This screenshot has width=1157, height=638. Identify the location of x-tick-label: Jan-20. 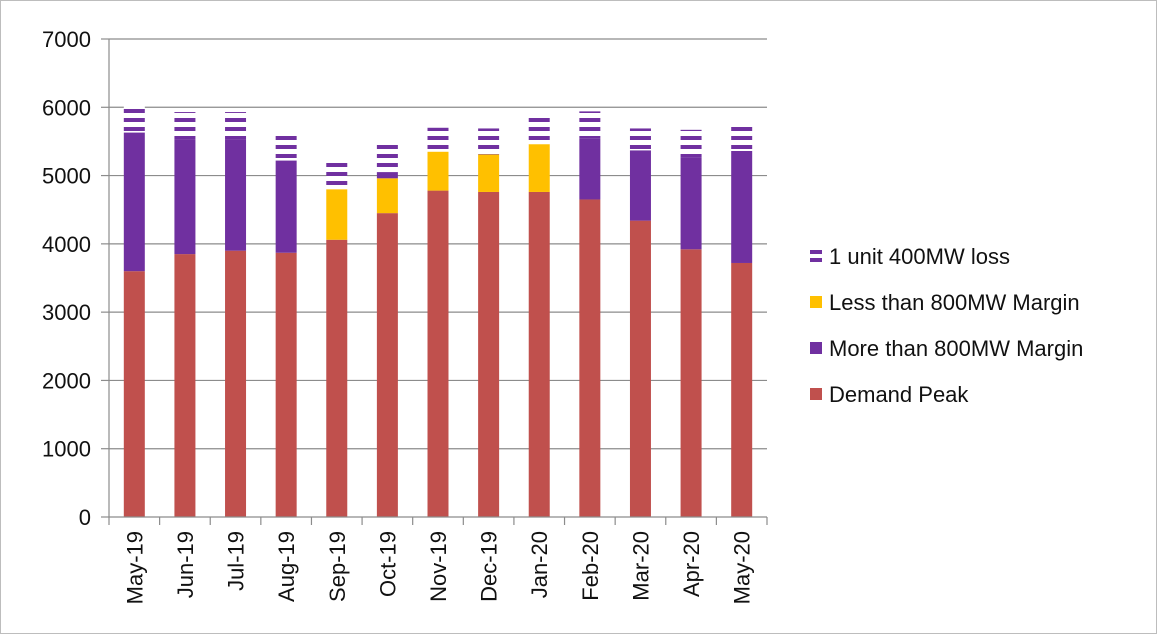
(539, 564).